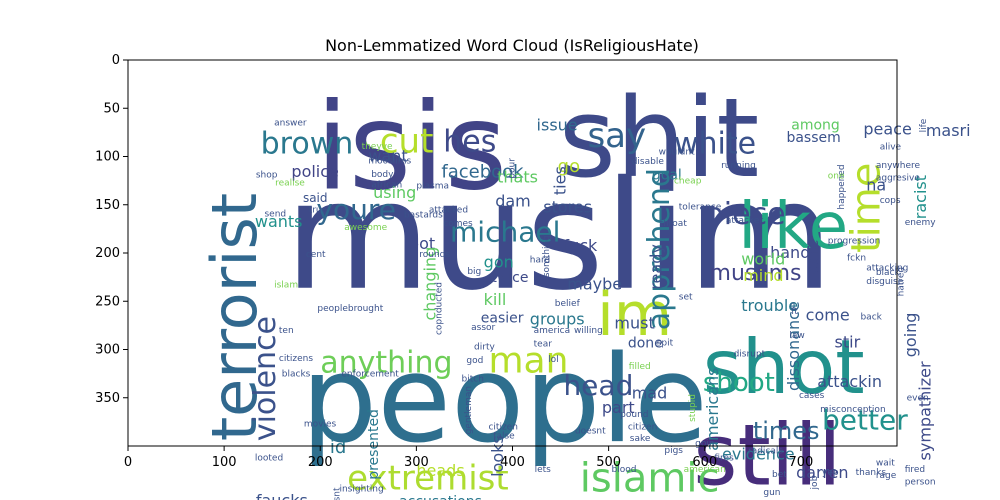 This screenshot has height=500, width=1000. What do you see at coordinates (540, 261) in the screenshot?
I see `word-hard: hard` at bounding box center [540, 261].